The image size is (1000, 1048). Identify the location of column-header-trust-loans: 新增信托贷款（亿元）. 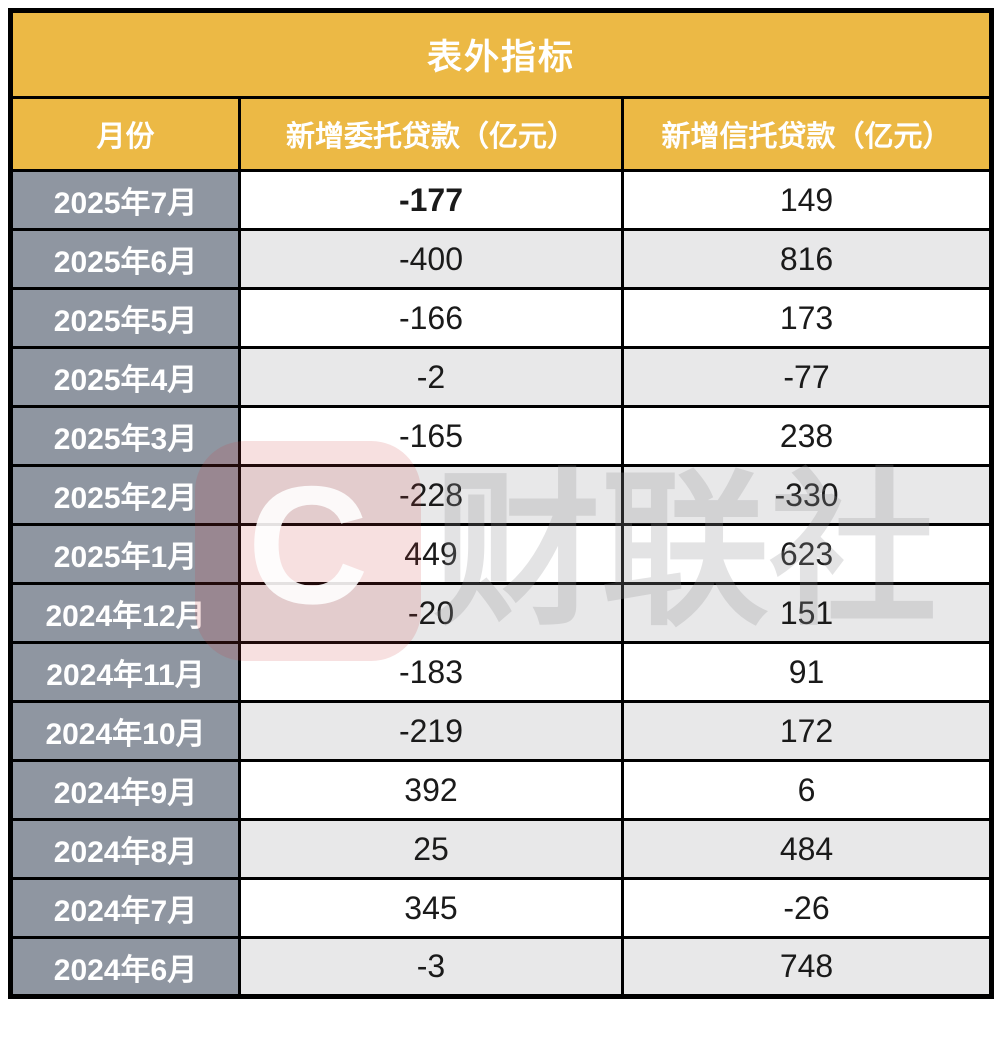
(807, 134).